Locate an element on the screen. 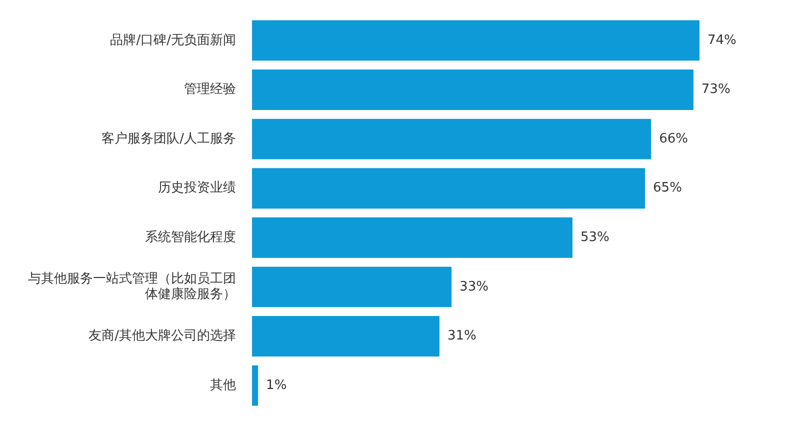 The height and width of the screenshot is (426, 800). y-tick-label: 与其他服务一站式管理（比如员工团体健康险服务） is located at coordinates (132, 287).